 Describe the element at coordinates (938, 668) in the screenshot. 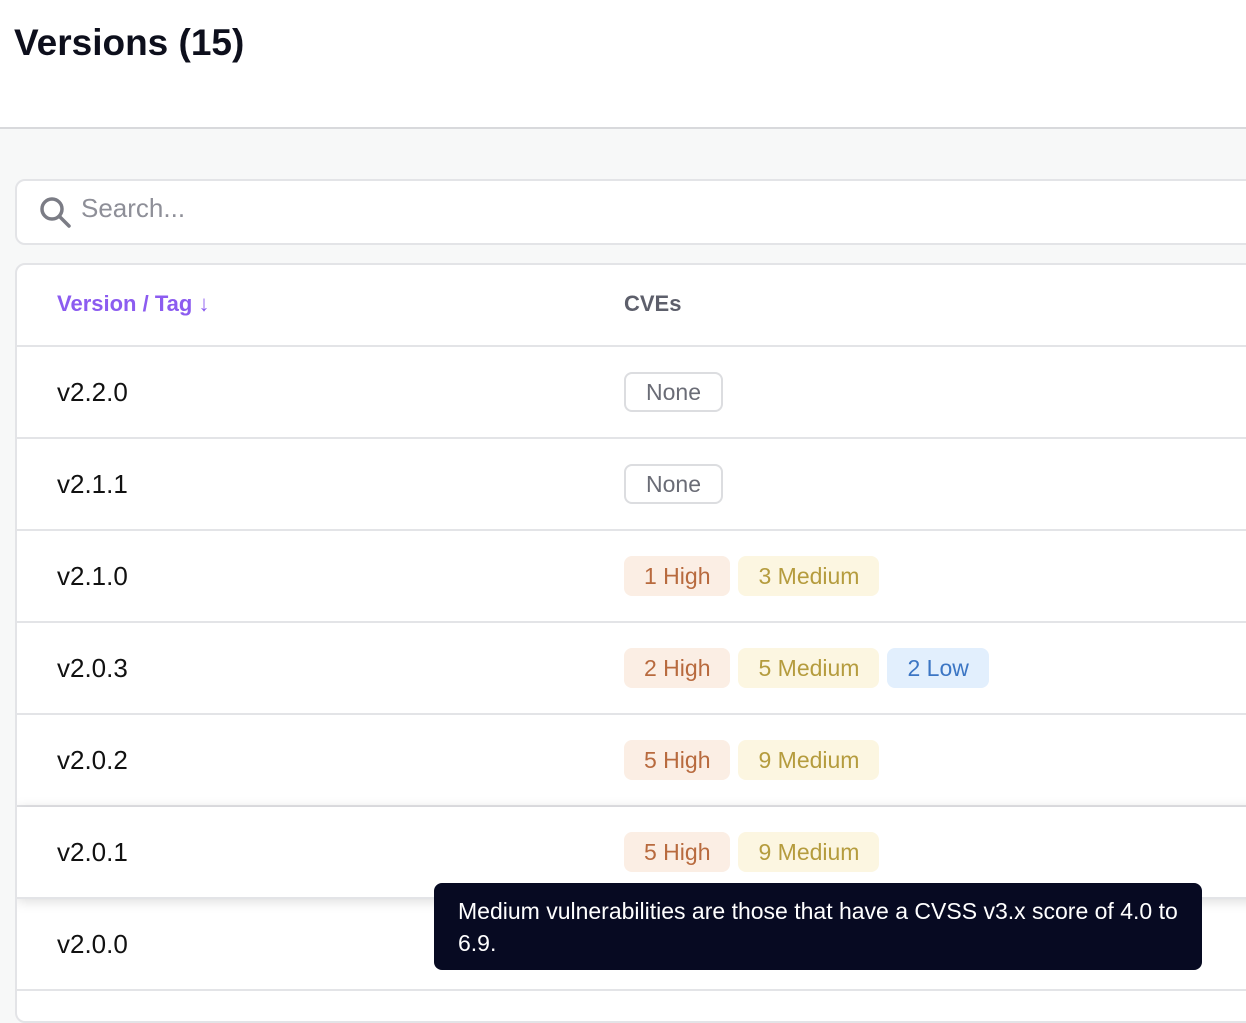

I see `cve-badge-low: 2 Low` at that location.